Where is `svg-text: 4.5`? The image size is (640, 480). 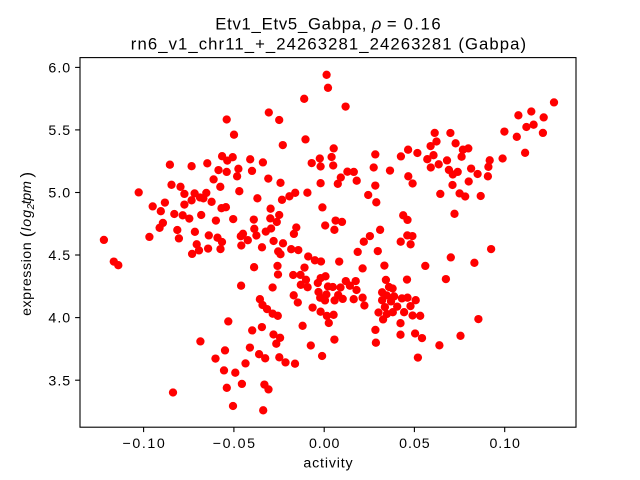 svg-text: 4.5 is located at coordinates (59, 256).